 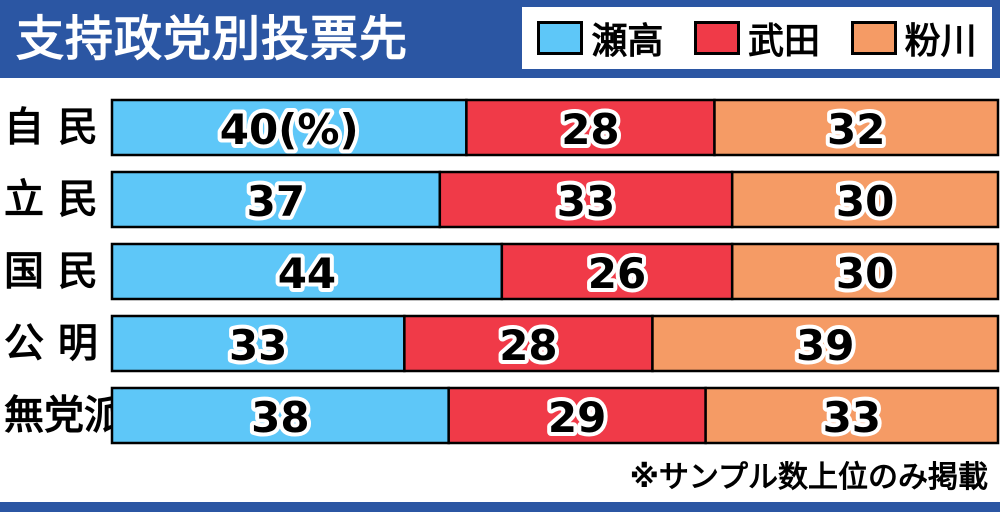 I want to click on bar-value-setaka-4: 38, so click(x=280, y=417).